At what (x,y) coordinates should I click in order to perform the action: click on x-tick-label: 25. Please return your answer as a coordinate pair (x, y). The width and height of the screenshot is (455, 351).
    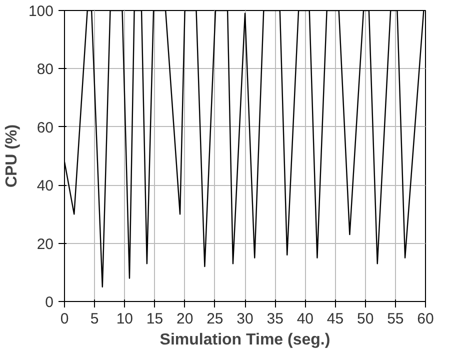
    Looking at the image, I should click on (215, 319).